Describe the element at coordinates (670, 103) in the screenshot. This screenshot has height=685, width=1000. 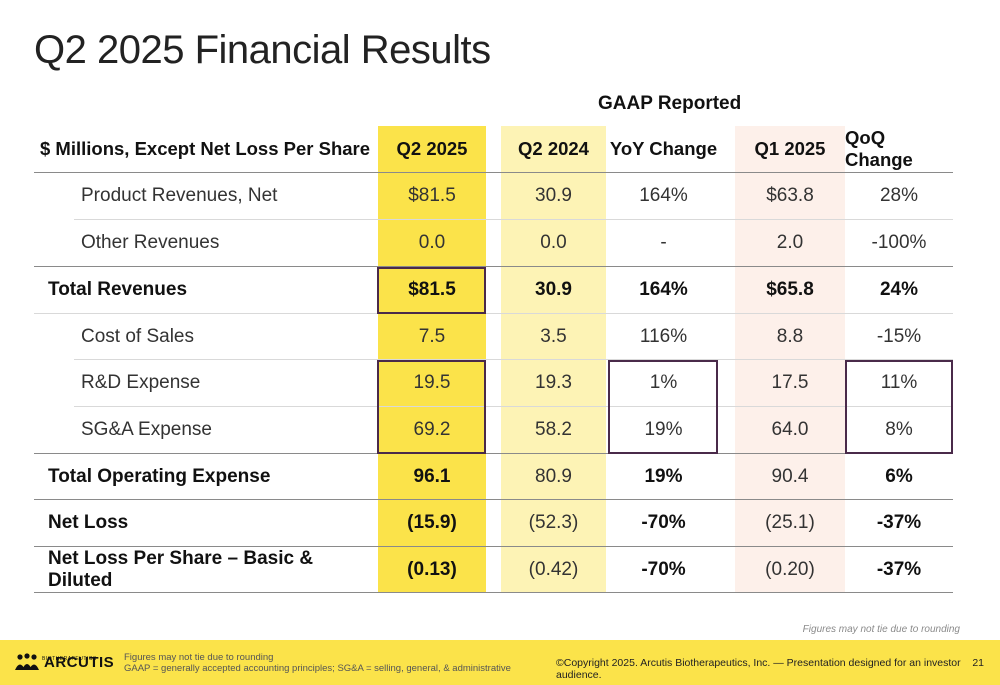
I see `gaap-reported-heading: GAAP Reported` at that location.